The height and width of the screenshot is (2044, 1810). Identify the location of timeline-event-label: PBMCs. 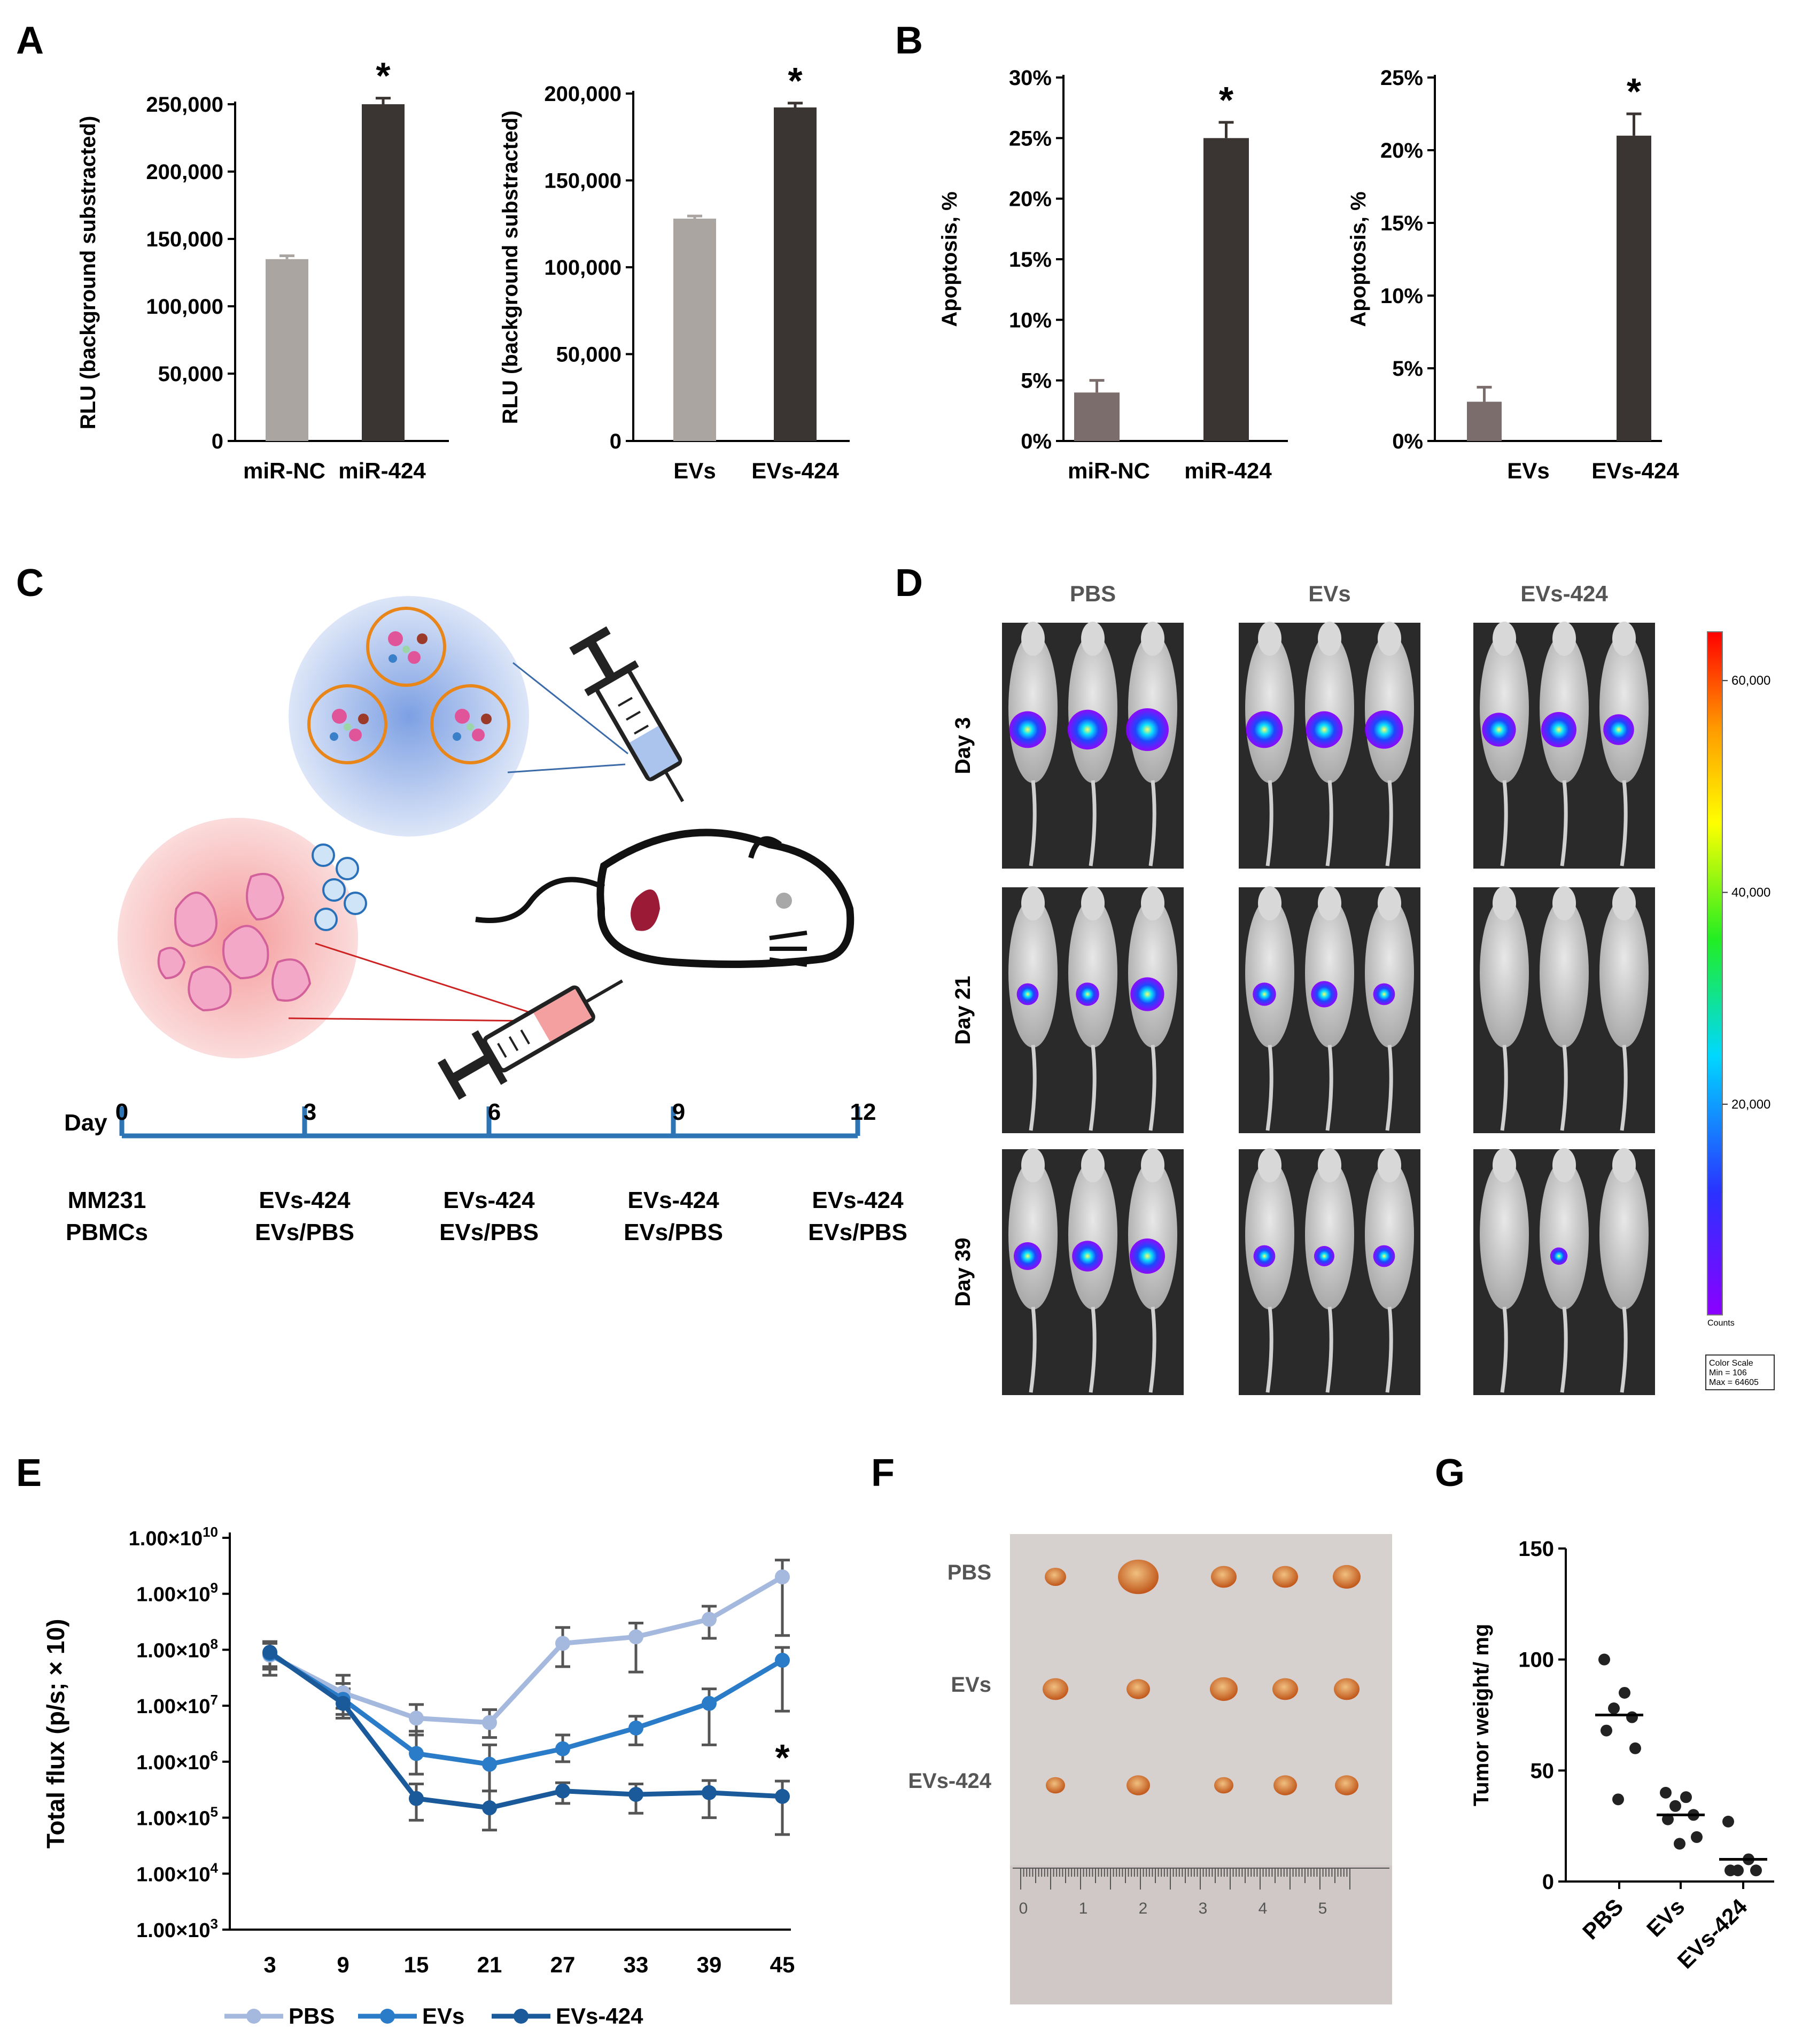
(107, 1232).